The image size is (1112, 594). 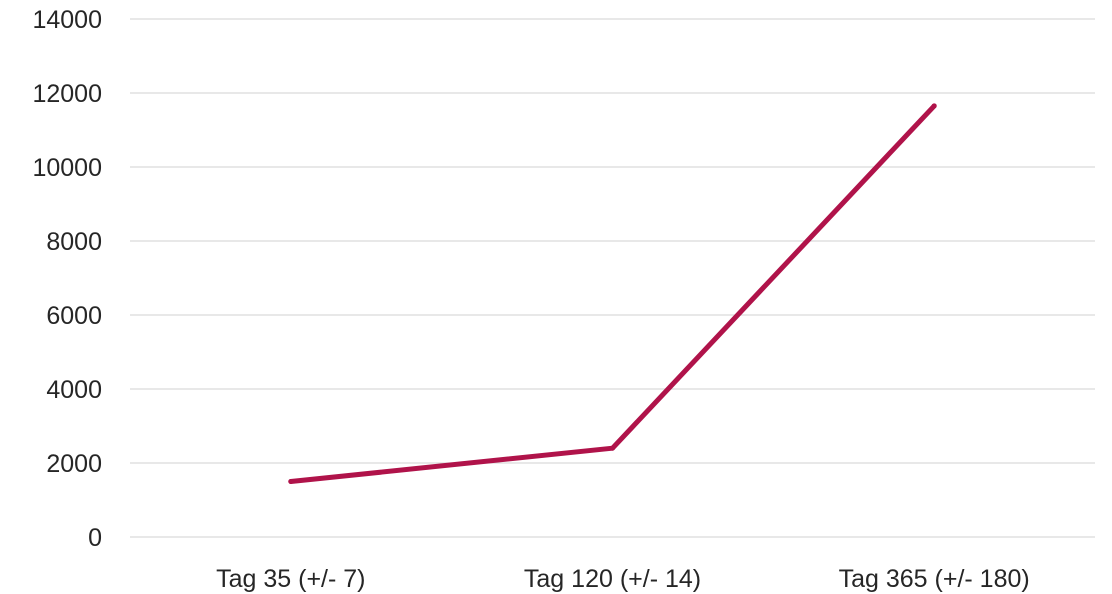 What do you see at coordinates (67, 168) in the screenshot?
I see `y-tick-label: 10000` at bounding box center [67, 168].